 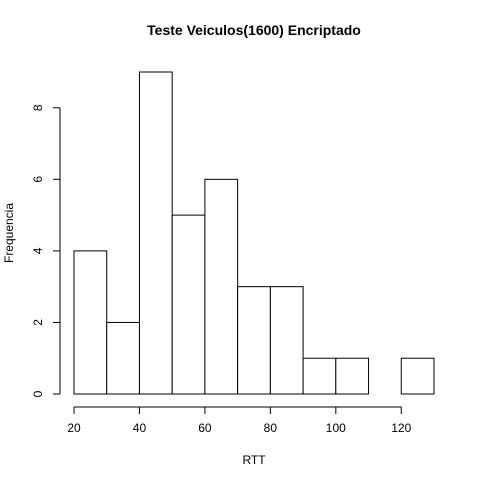 What do you see at coordinates (38, 107) in the screenshot?
I see `y-tick-label-8: 8` at bounding box center [38, 107].